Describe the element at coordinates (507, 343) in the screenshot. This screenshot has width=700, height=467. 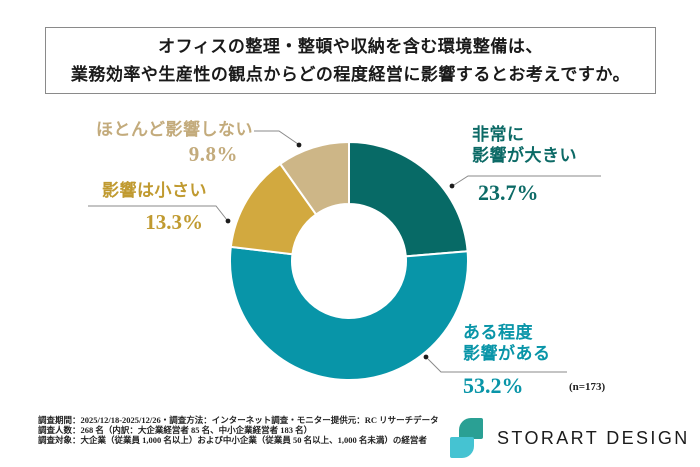
I see `callout-some: ある程度 影響がある` at that location.